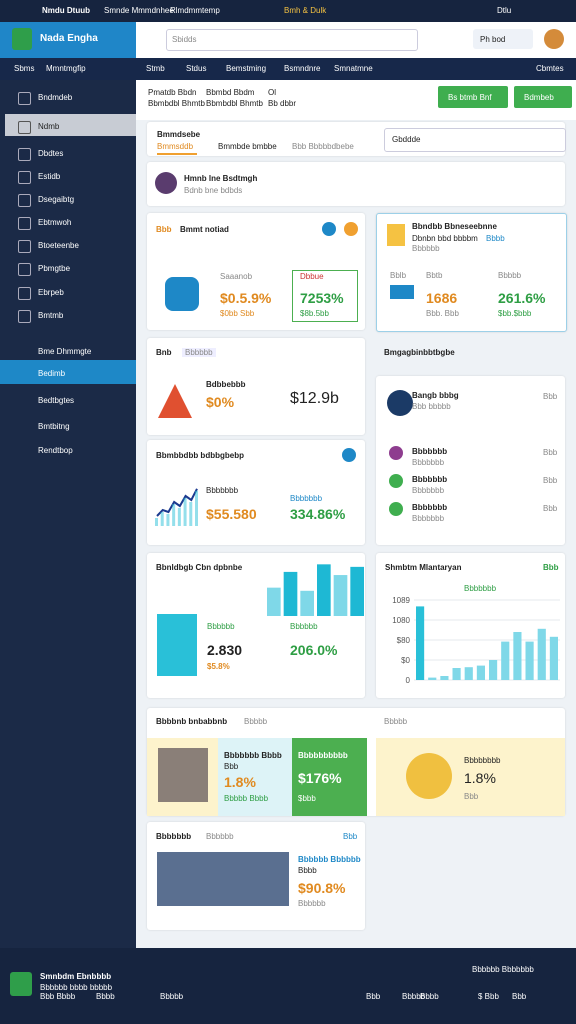 This screenshot has height=1024, width=576. I want to click on tile-value: $176%, so click(320, 778).